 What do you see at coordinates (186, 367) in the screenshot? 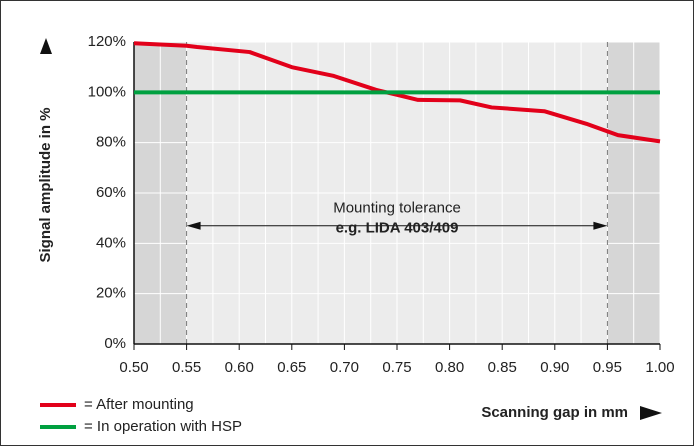
I see `x-tick-label: 0.55` at bounding box center [186, 367].